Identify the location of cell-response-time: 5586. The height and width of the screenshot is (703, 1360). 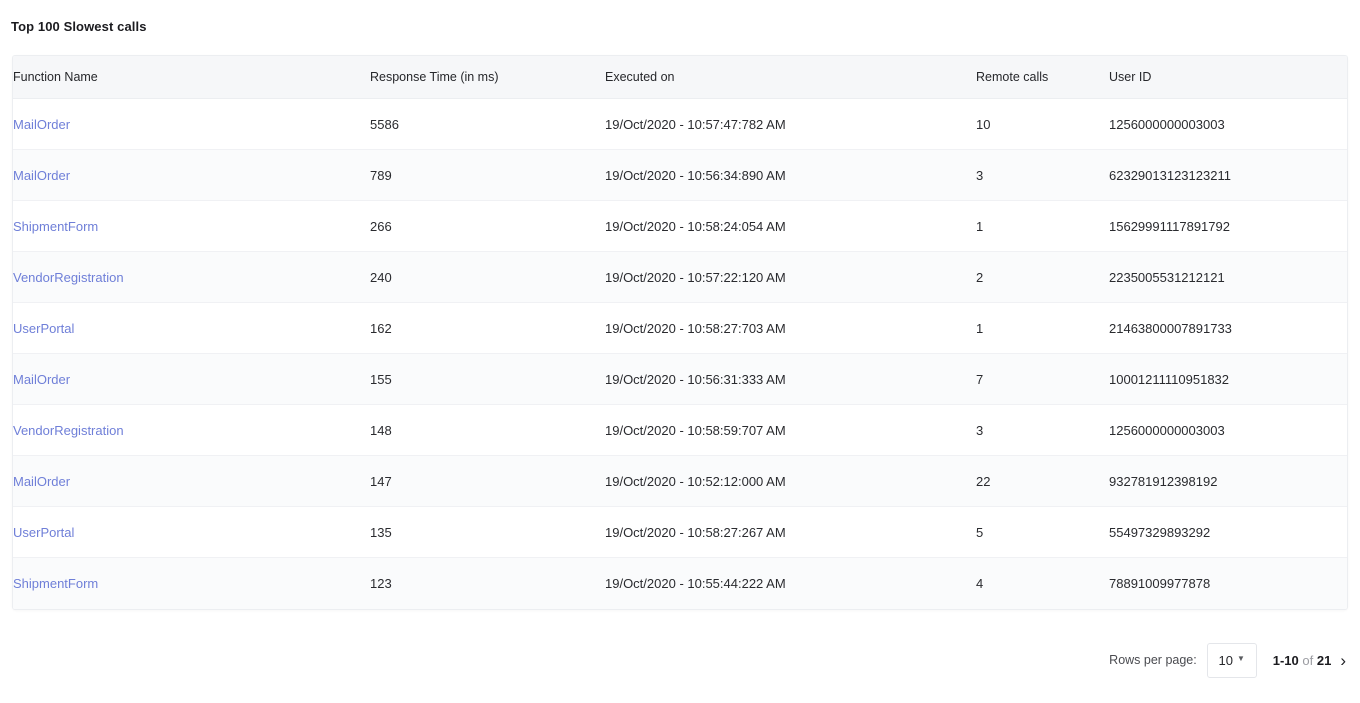
(487, 124).